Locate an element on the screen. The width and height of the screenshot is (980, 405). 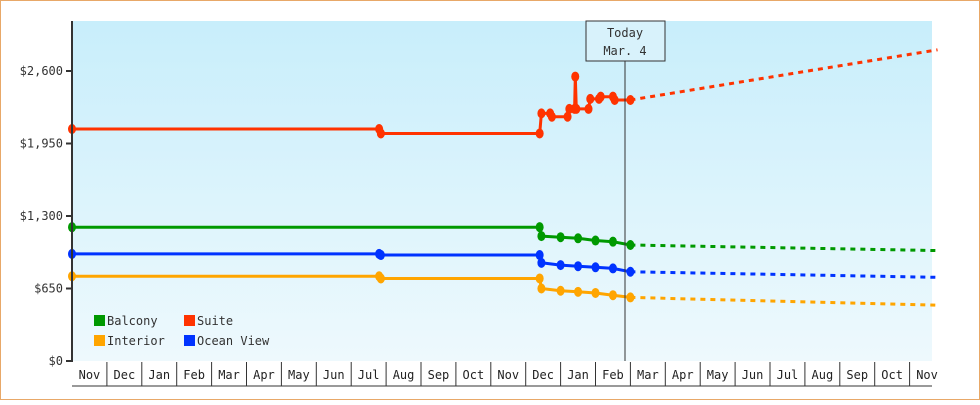
legend-label: Interior is located at coordinates (136, 341).